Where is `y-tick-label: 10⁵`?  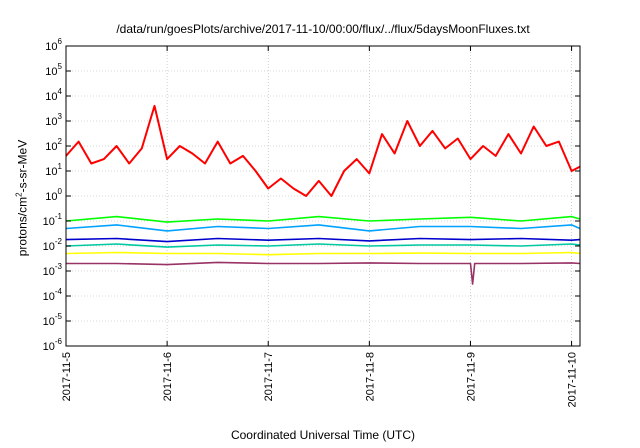 y-tick-label: 10⁵ is located at coordinates (53, 70).